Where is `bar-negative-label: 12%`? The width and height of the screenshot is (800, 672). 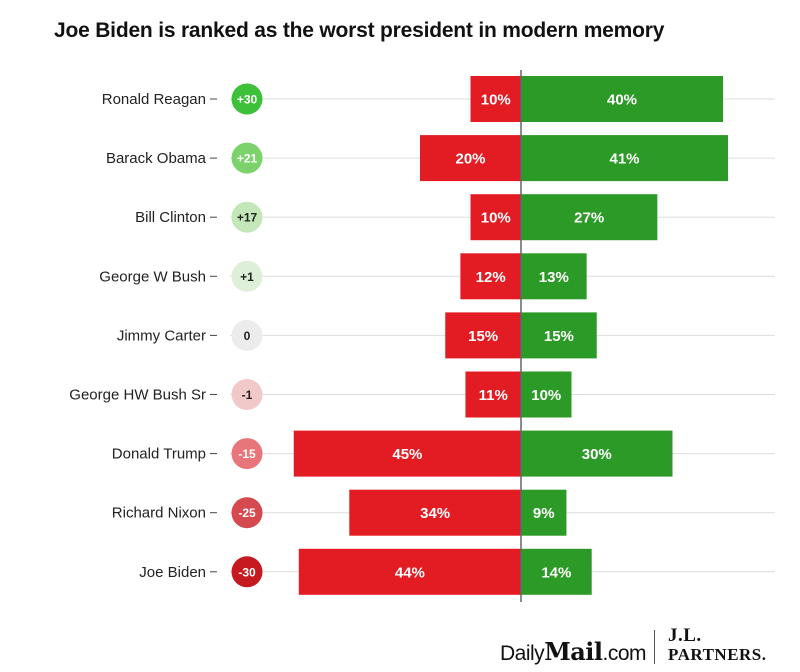 bar-negative-label: 12% is located at coordinates (491, 277).